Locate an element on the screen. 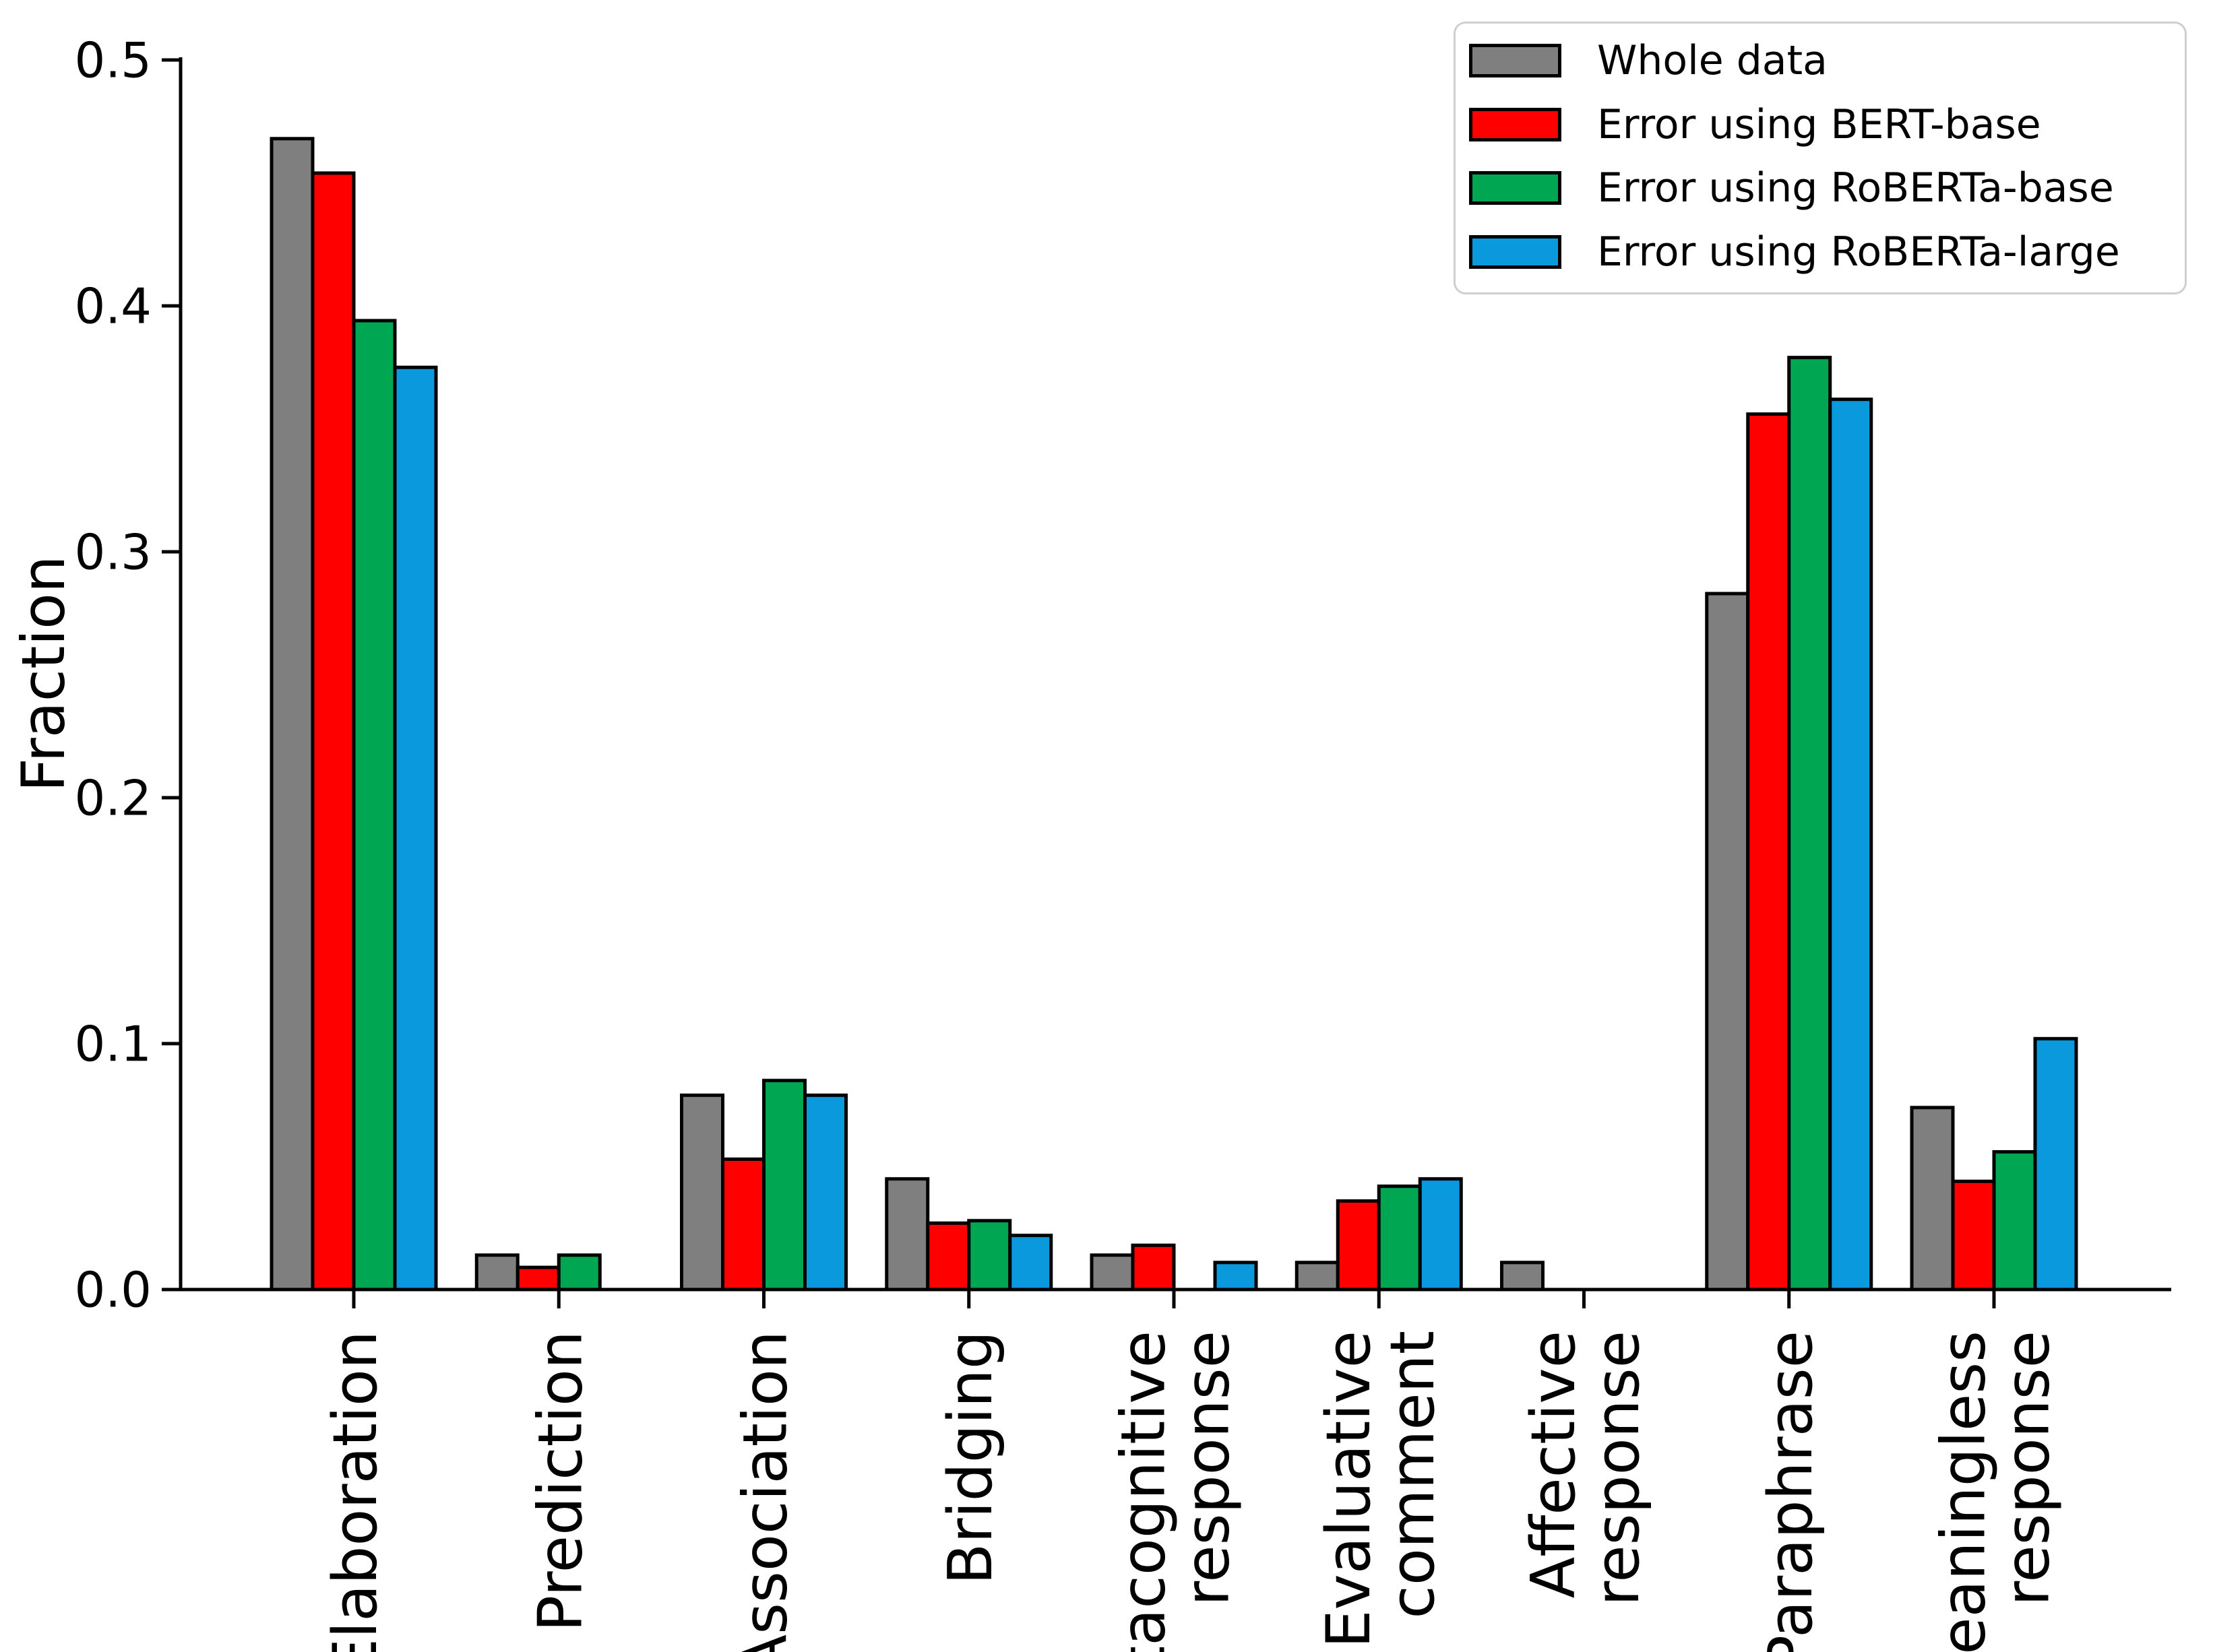  legend-label: Error using BERT-base is located at coordinates (1819, 124).